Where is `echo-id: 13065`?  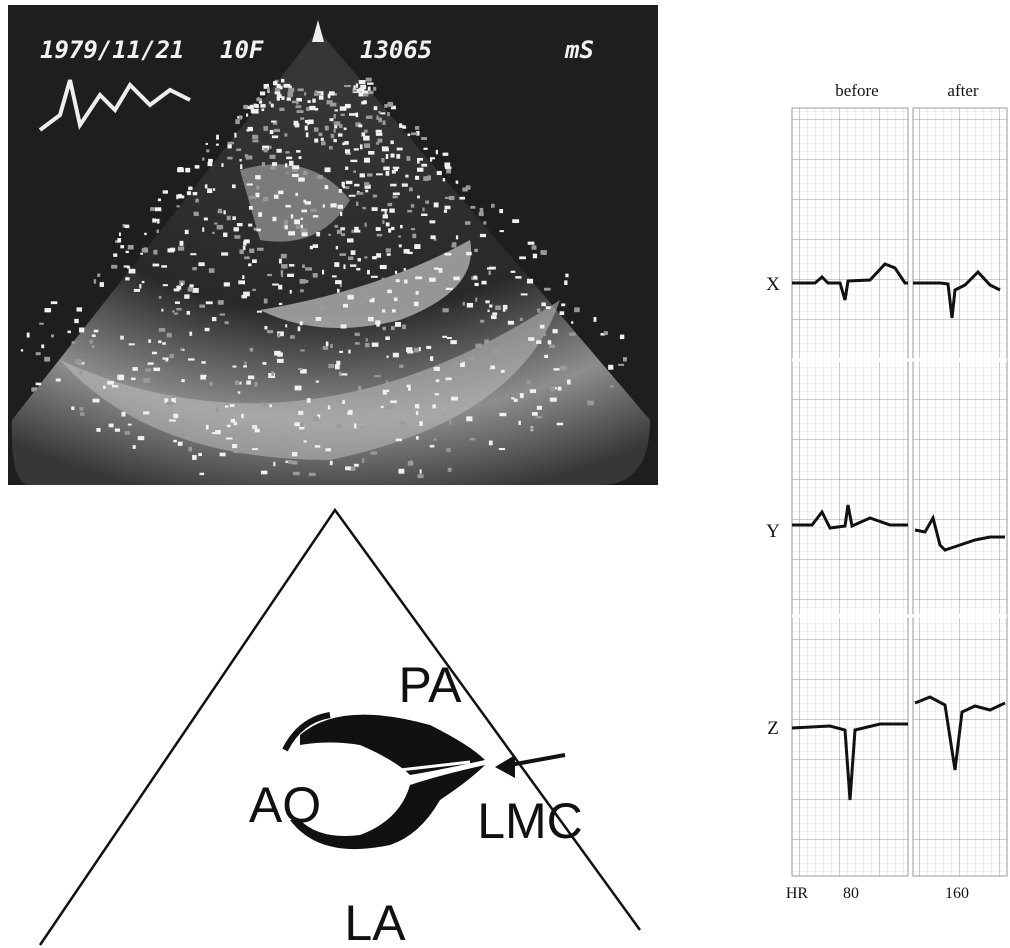
echo-id: 13065 is located at coordinates (396, 50).